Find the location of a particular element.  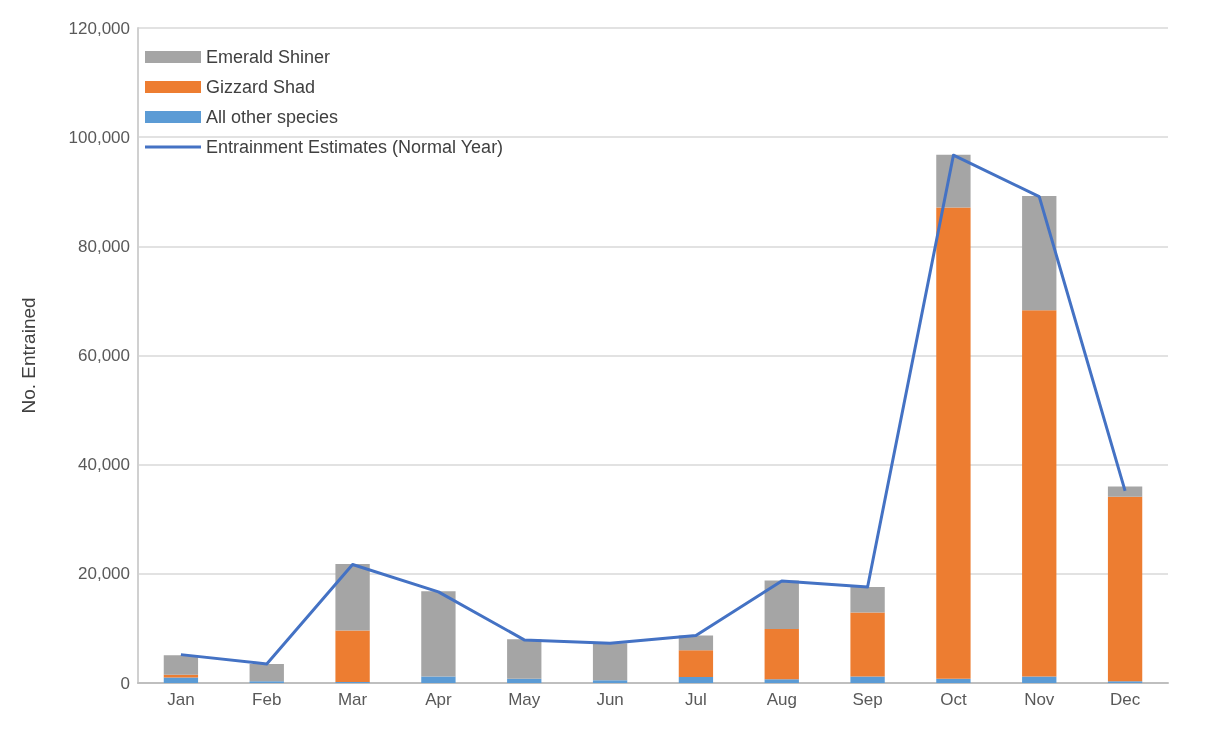

x-tick-label: Feb is located at coordinates (267, 699).